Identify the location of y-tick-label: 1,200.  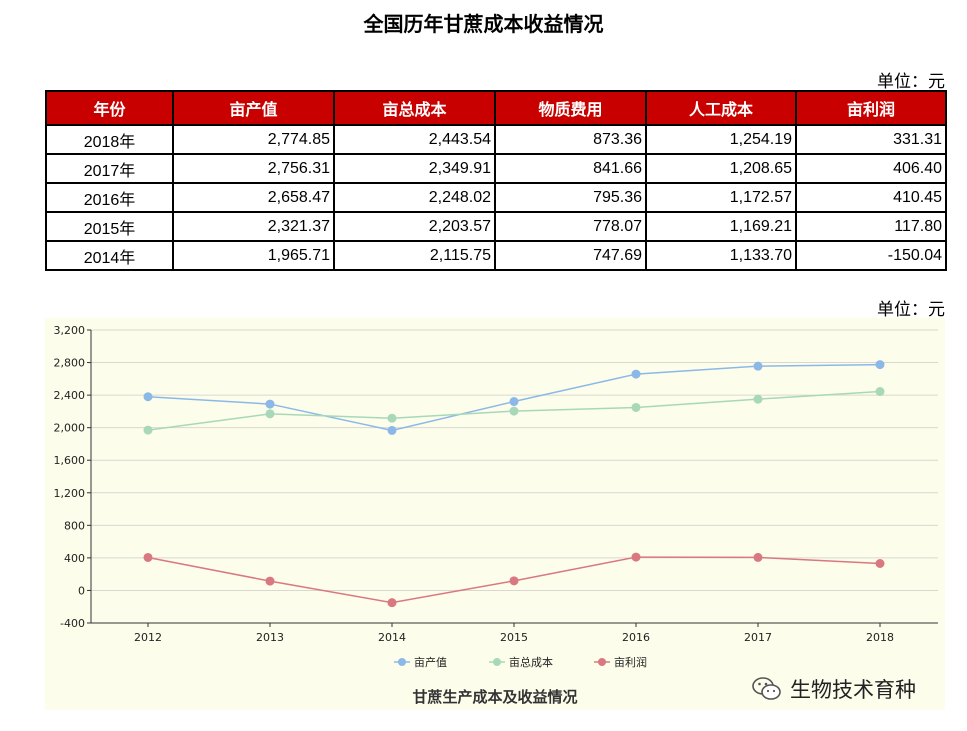
(70, 493).